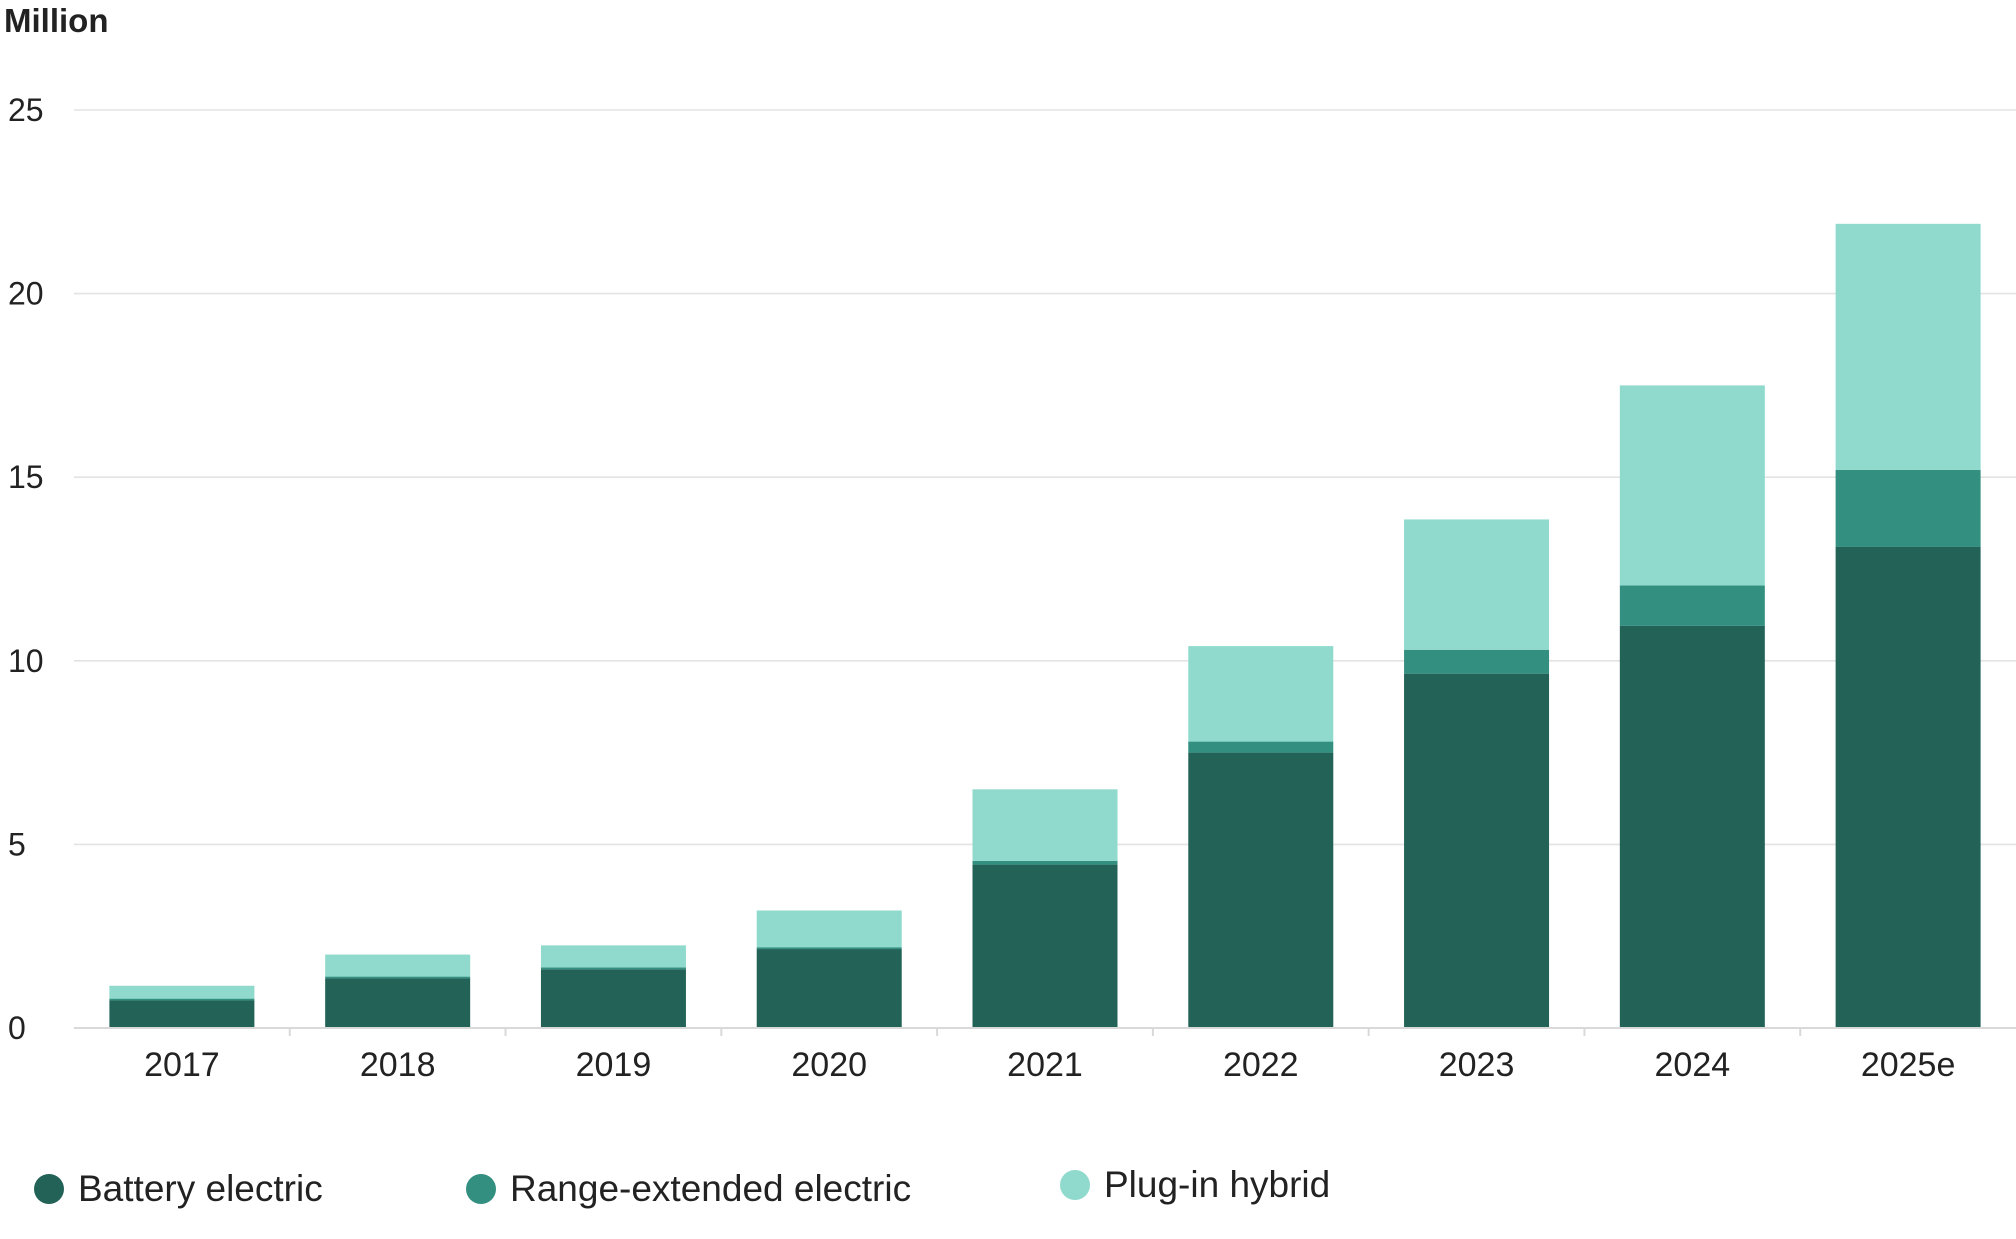 The height and width of the screenshot is (1239, 2016). I want to click on x-tick-label-2020: 2020, so click(829, 1065).